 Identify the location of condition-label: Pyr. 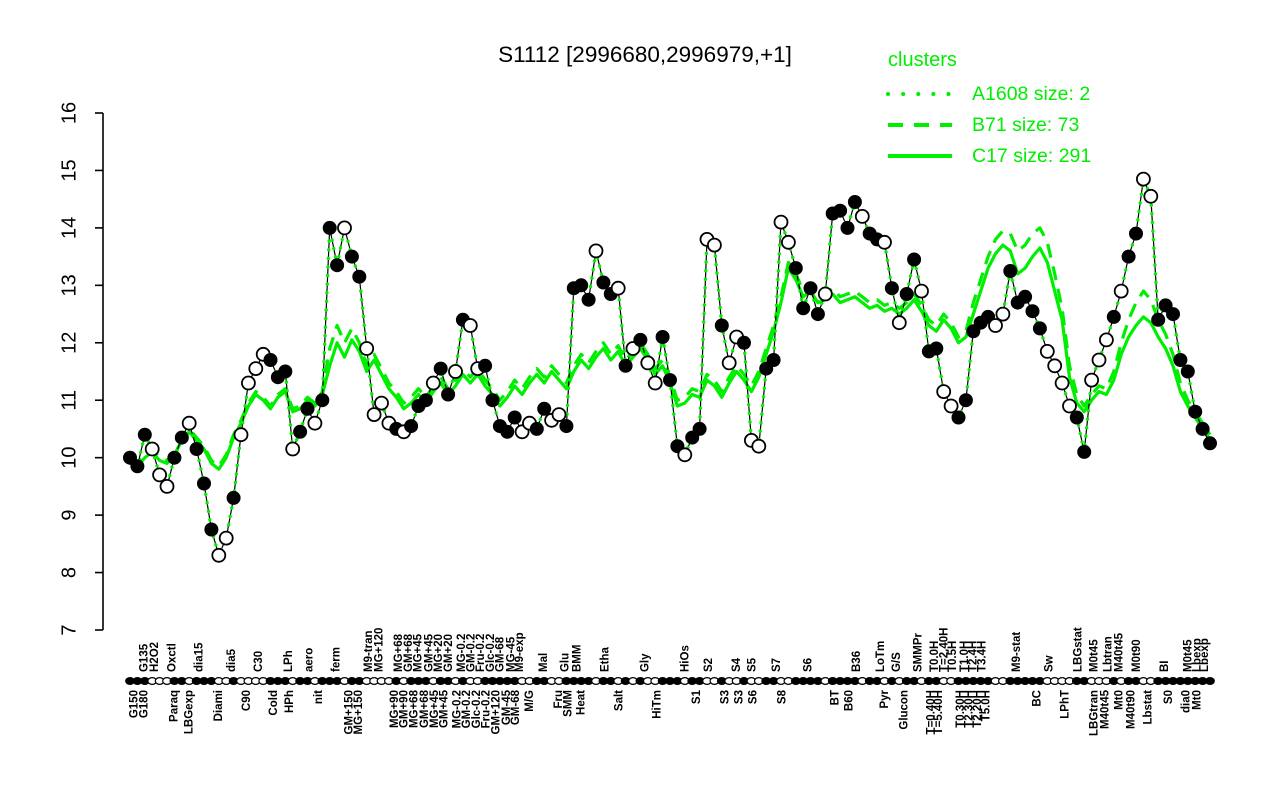
(885, 698).